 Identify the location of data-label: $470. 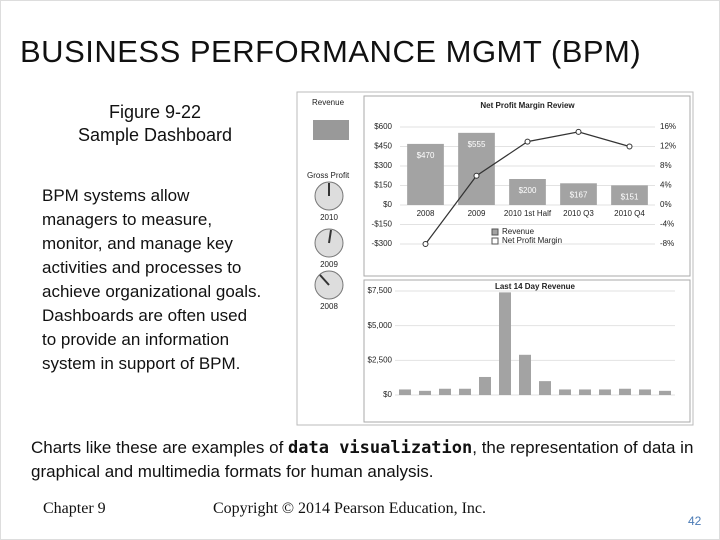
(426, 155).